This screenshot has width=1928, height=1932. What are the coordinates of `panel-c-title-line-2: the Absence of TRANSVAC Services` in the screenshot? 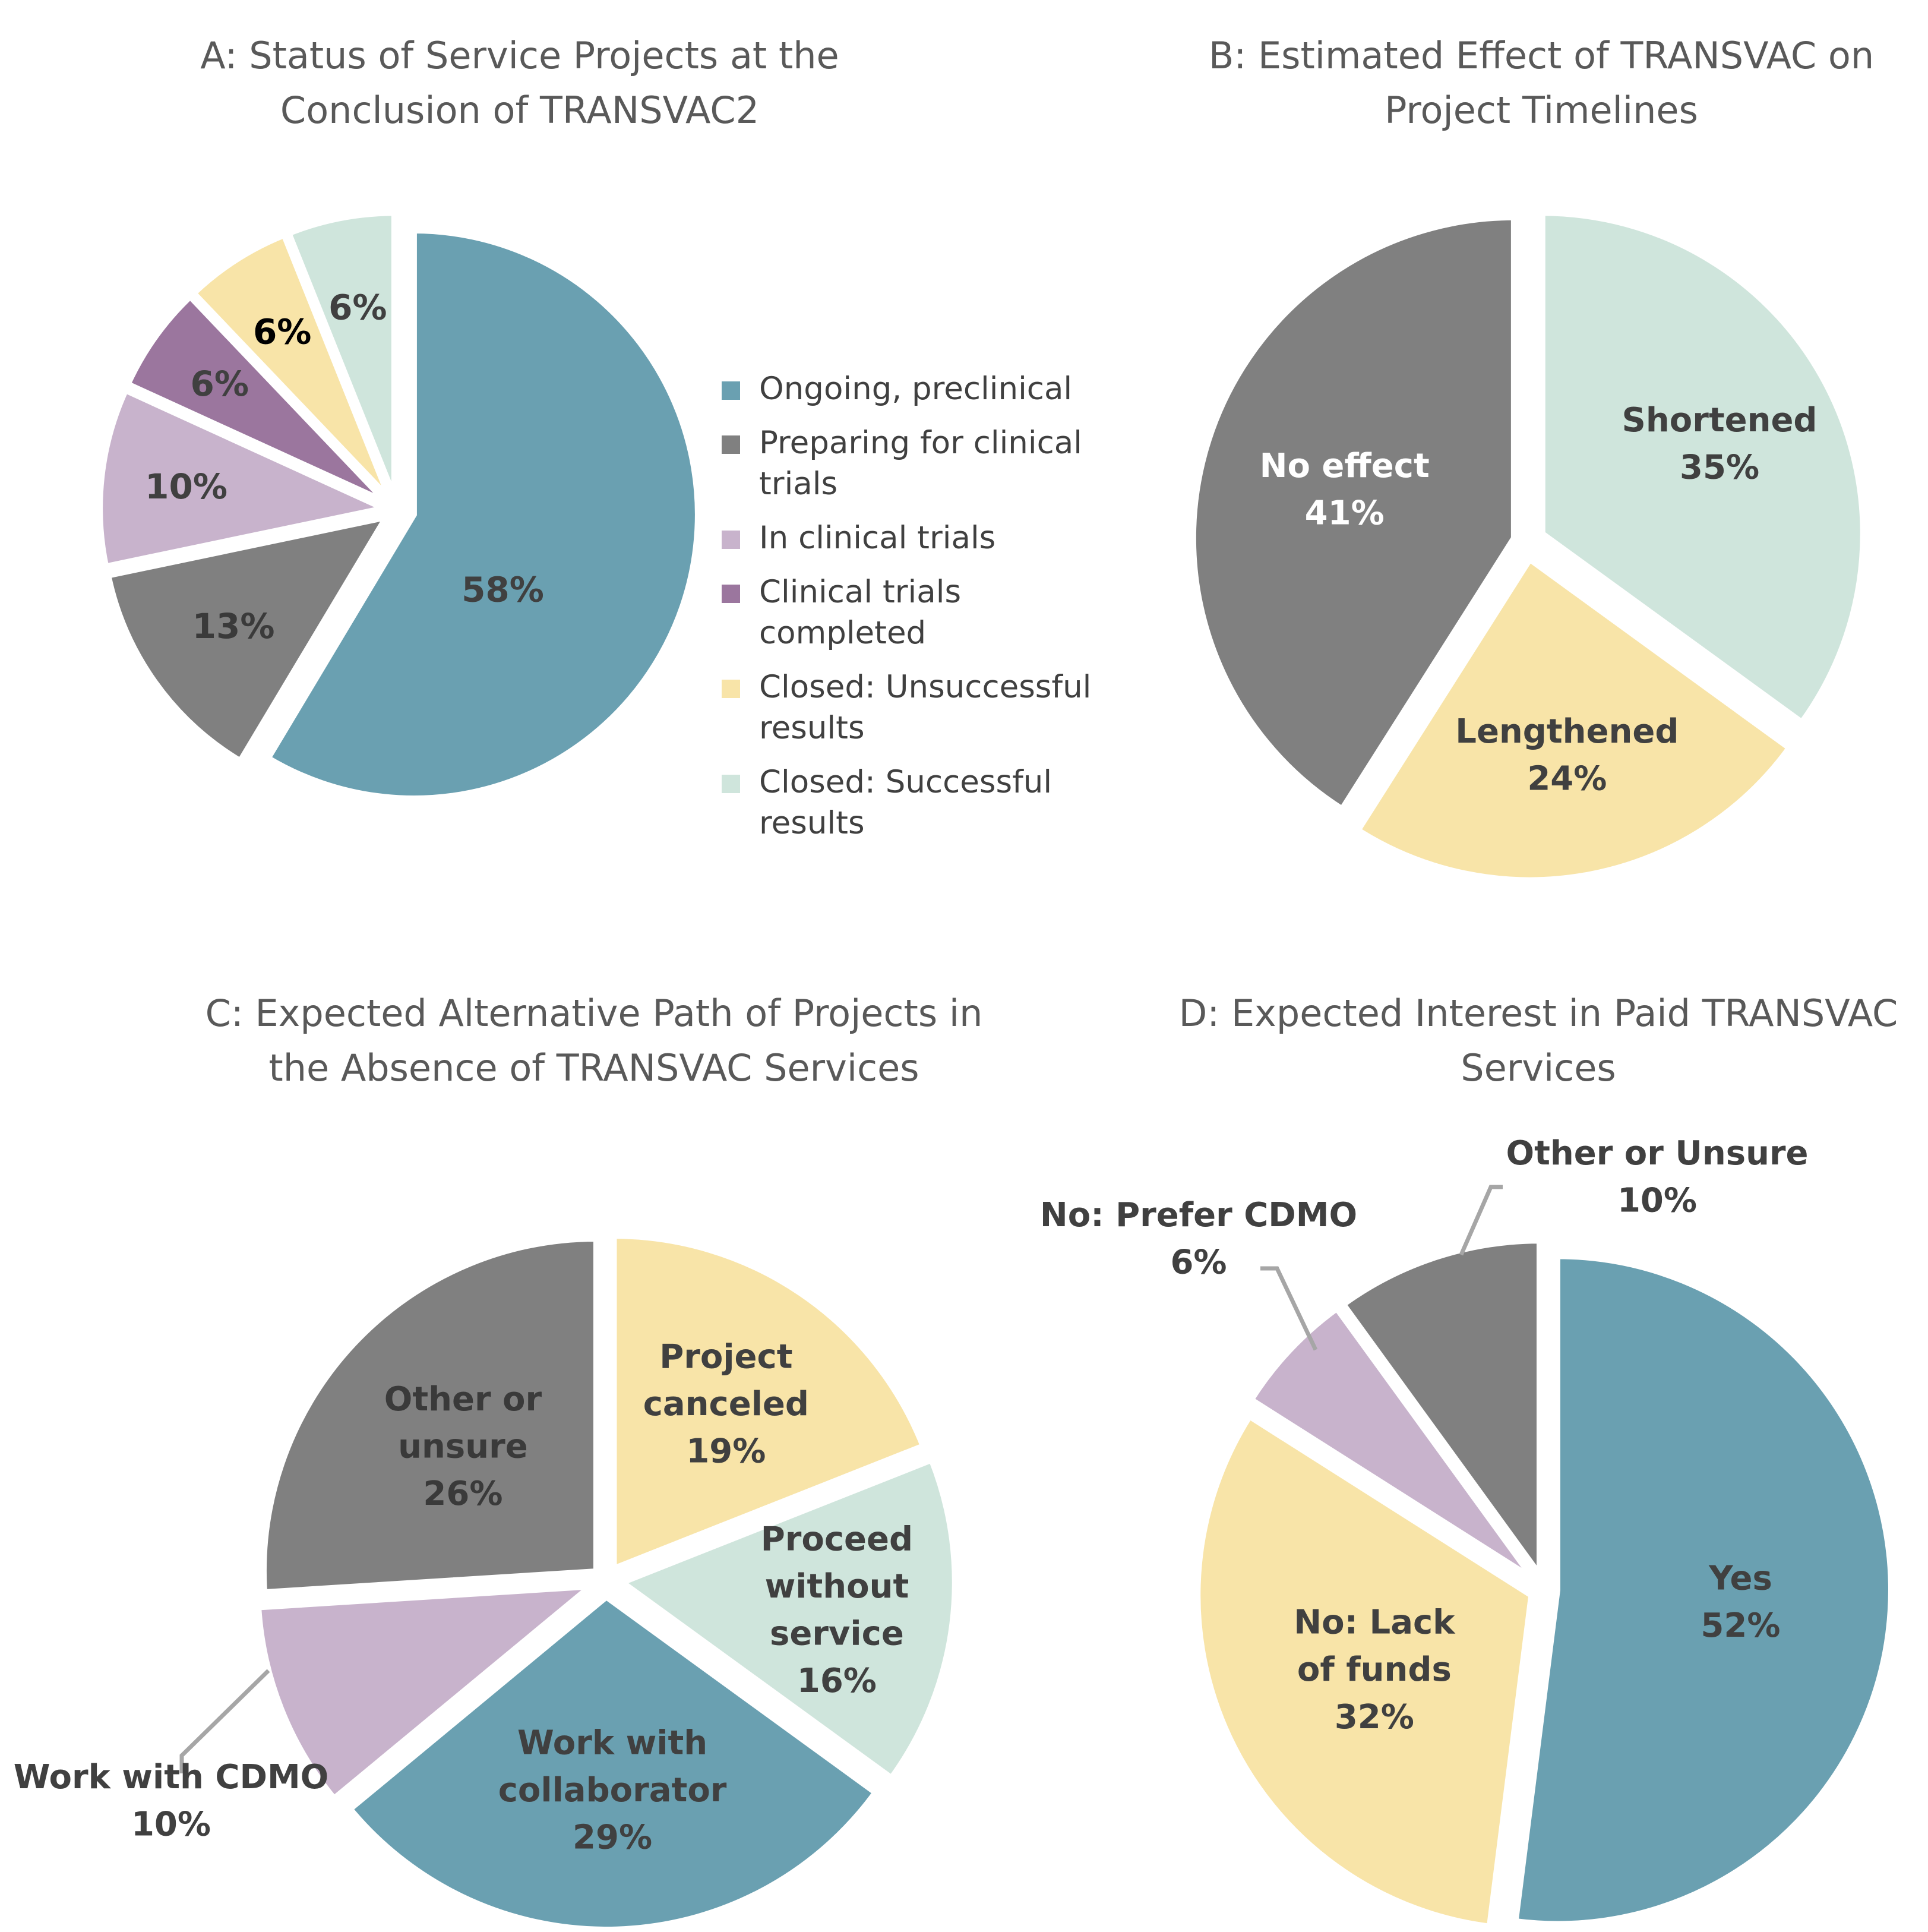 It's located at (593, 1068).